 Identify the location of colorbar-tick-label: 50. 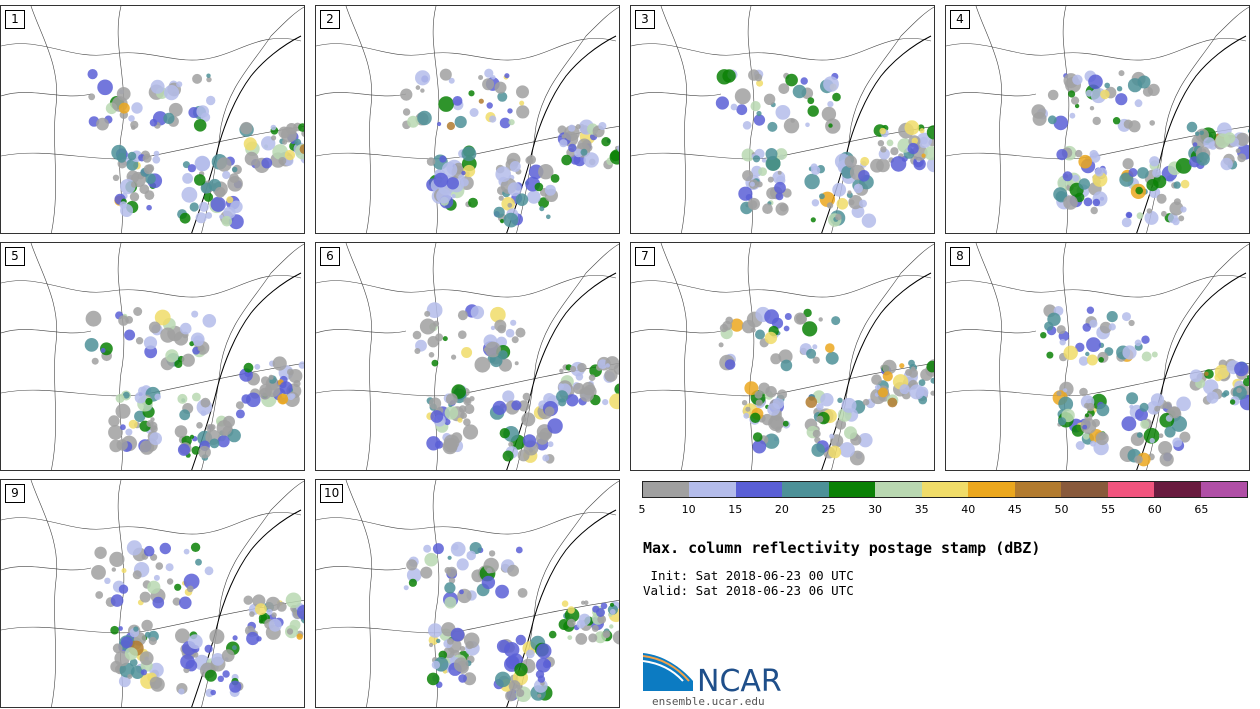
(1061, 509).